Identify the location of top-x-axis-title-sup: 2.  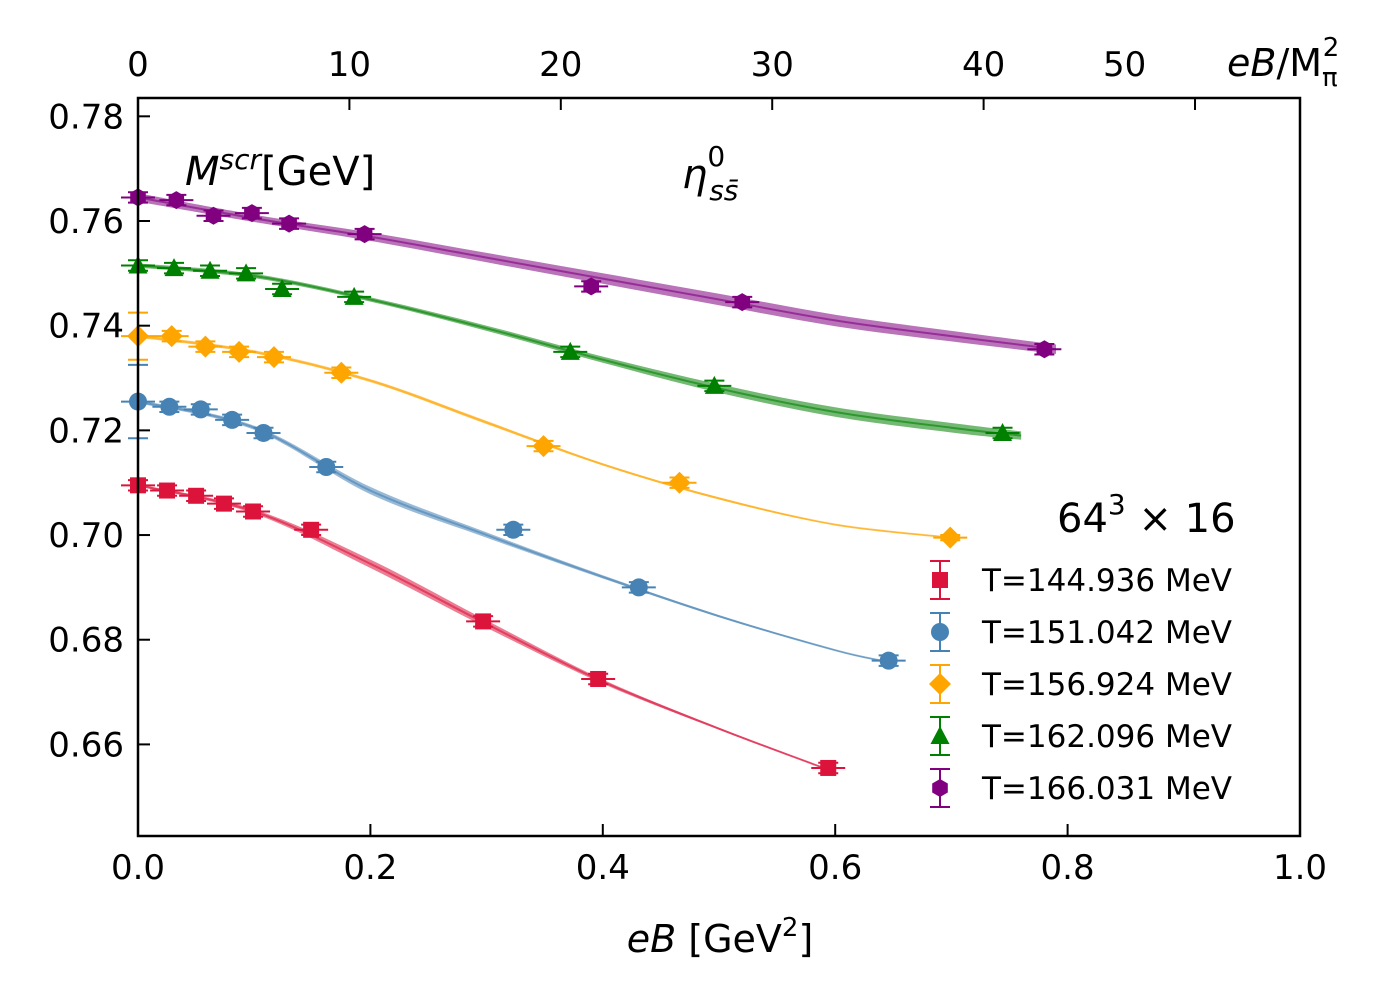
(1331, 48).